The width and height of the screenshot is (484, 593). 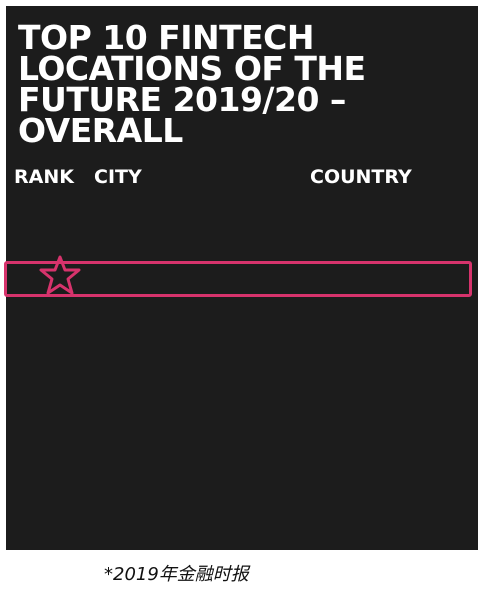 I want to click on table-row: 9EdinburghUK, so click(x=239, y=489).